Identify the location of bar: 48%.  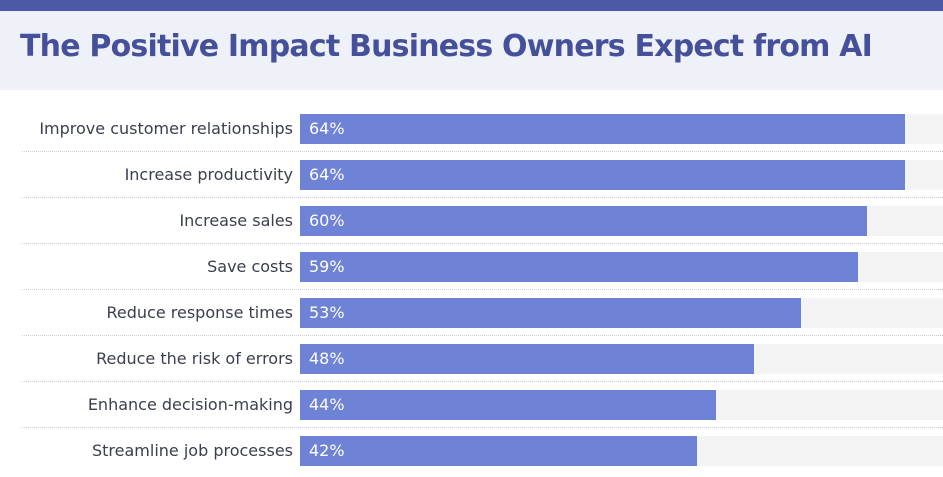
(527, 359).